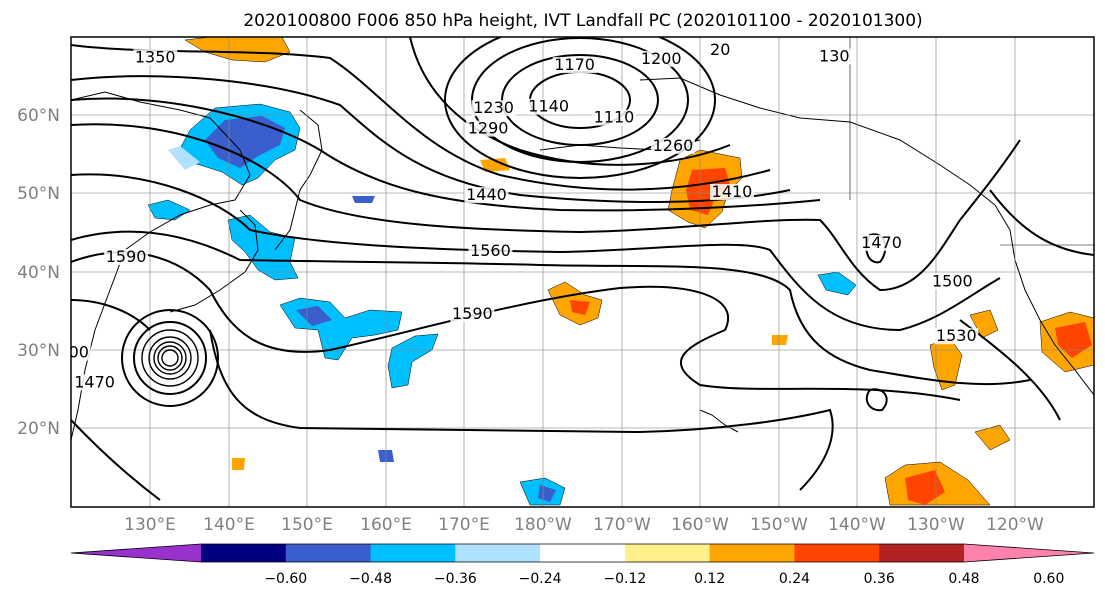  I want to click on contour-label: 1200, so click(661, 58).